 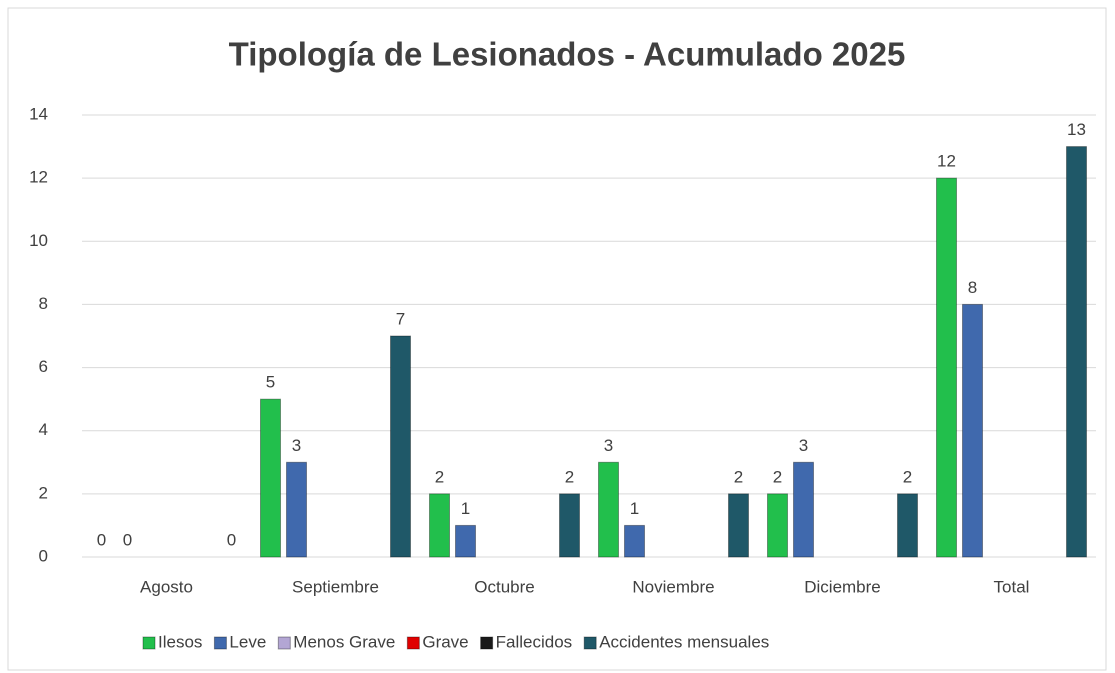 I want to click on y-tick-label: 2, so click(x=43, y=492).